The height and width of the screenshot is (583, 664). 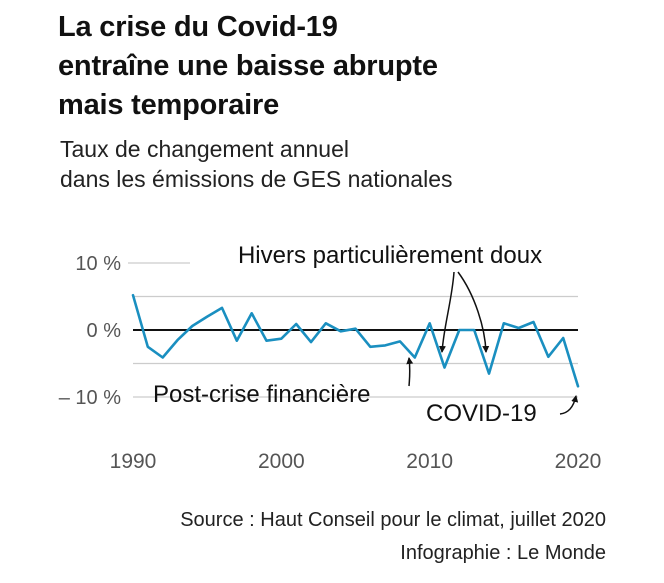 I want to click on title-line: La crise du Covid-19, so click(x=198, y=27).